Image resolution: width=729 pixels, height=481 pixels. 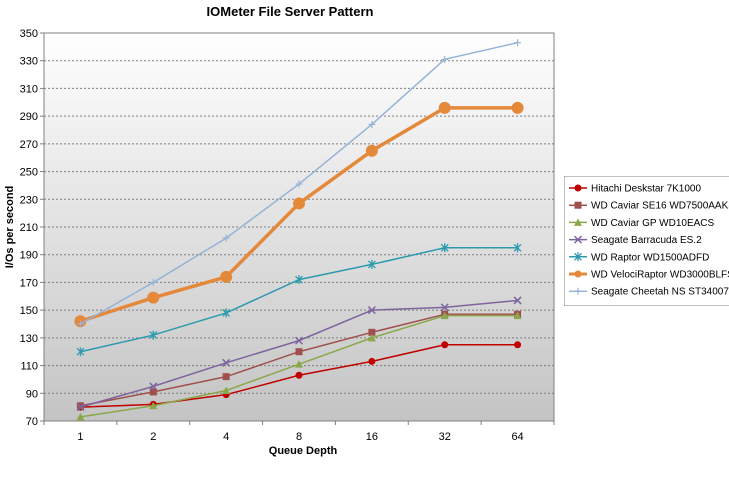 I want to click on legend-box, so click(x=646, y=241).